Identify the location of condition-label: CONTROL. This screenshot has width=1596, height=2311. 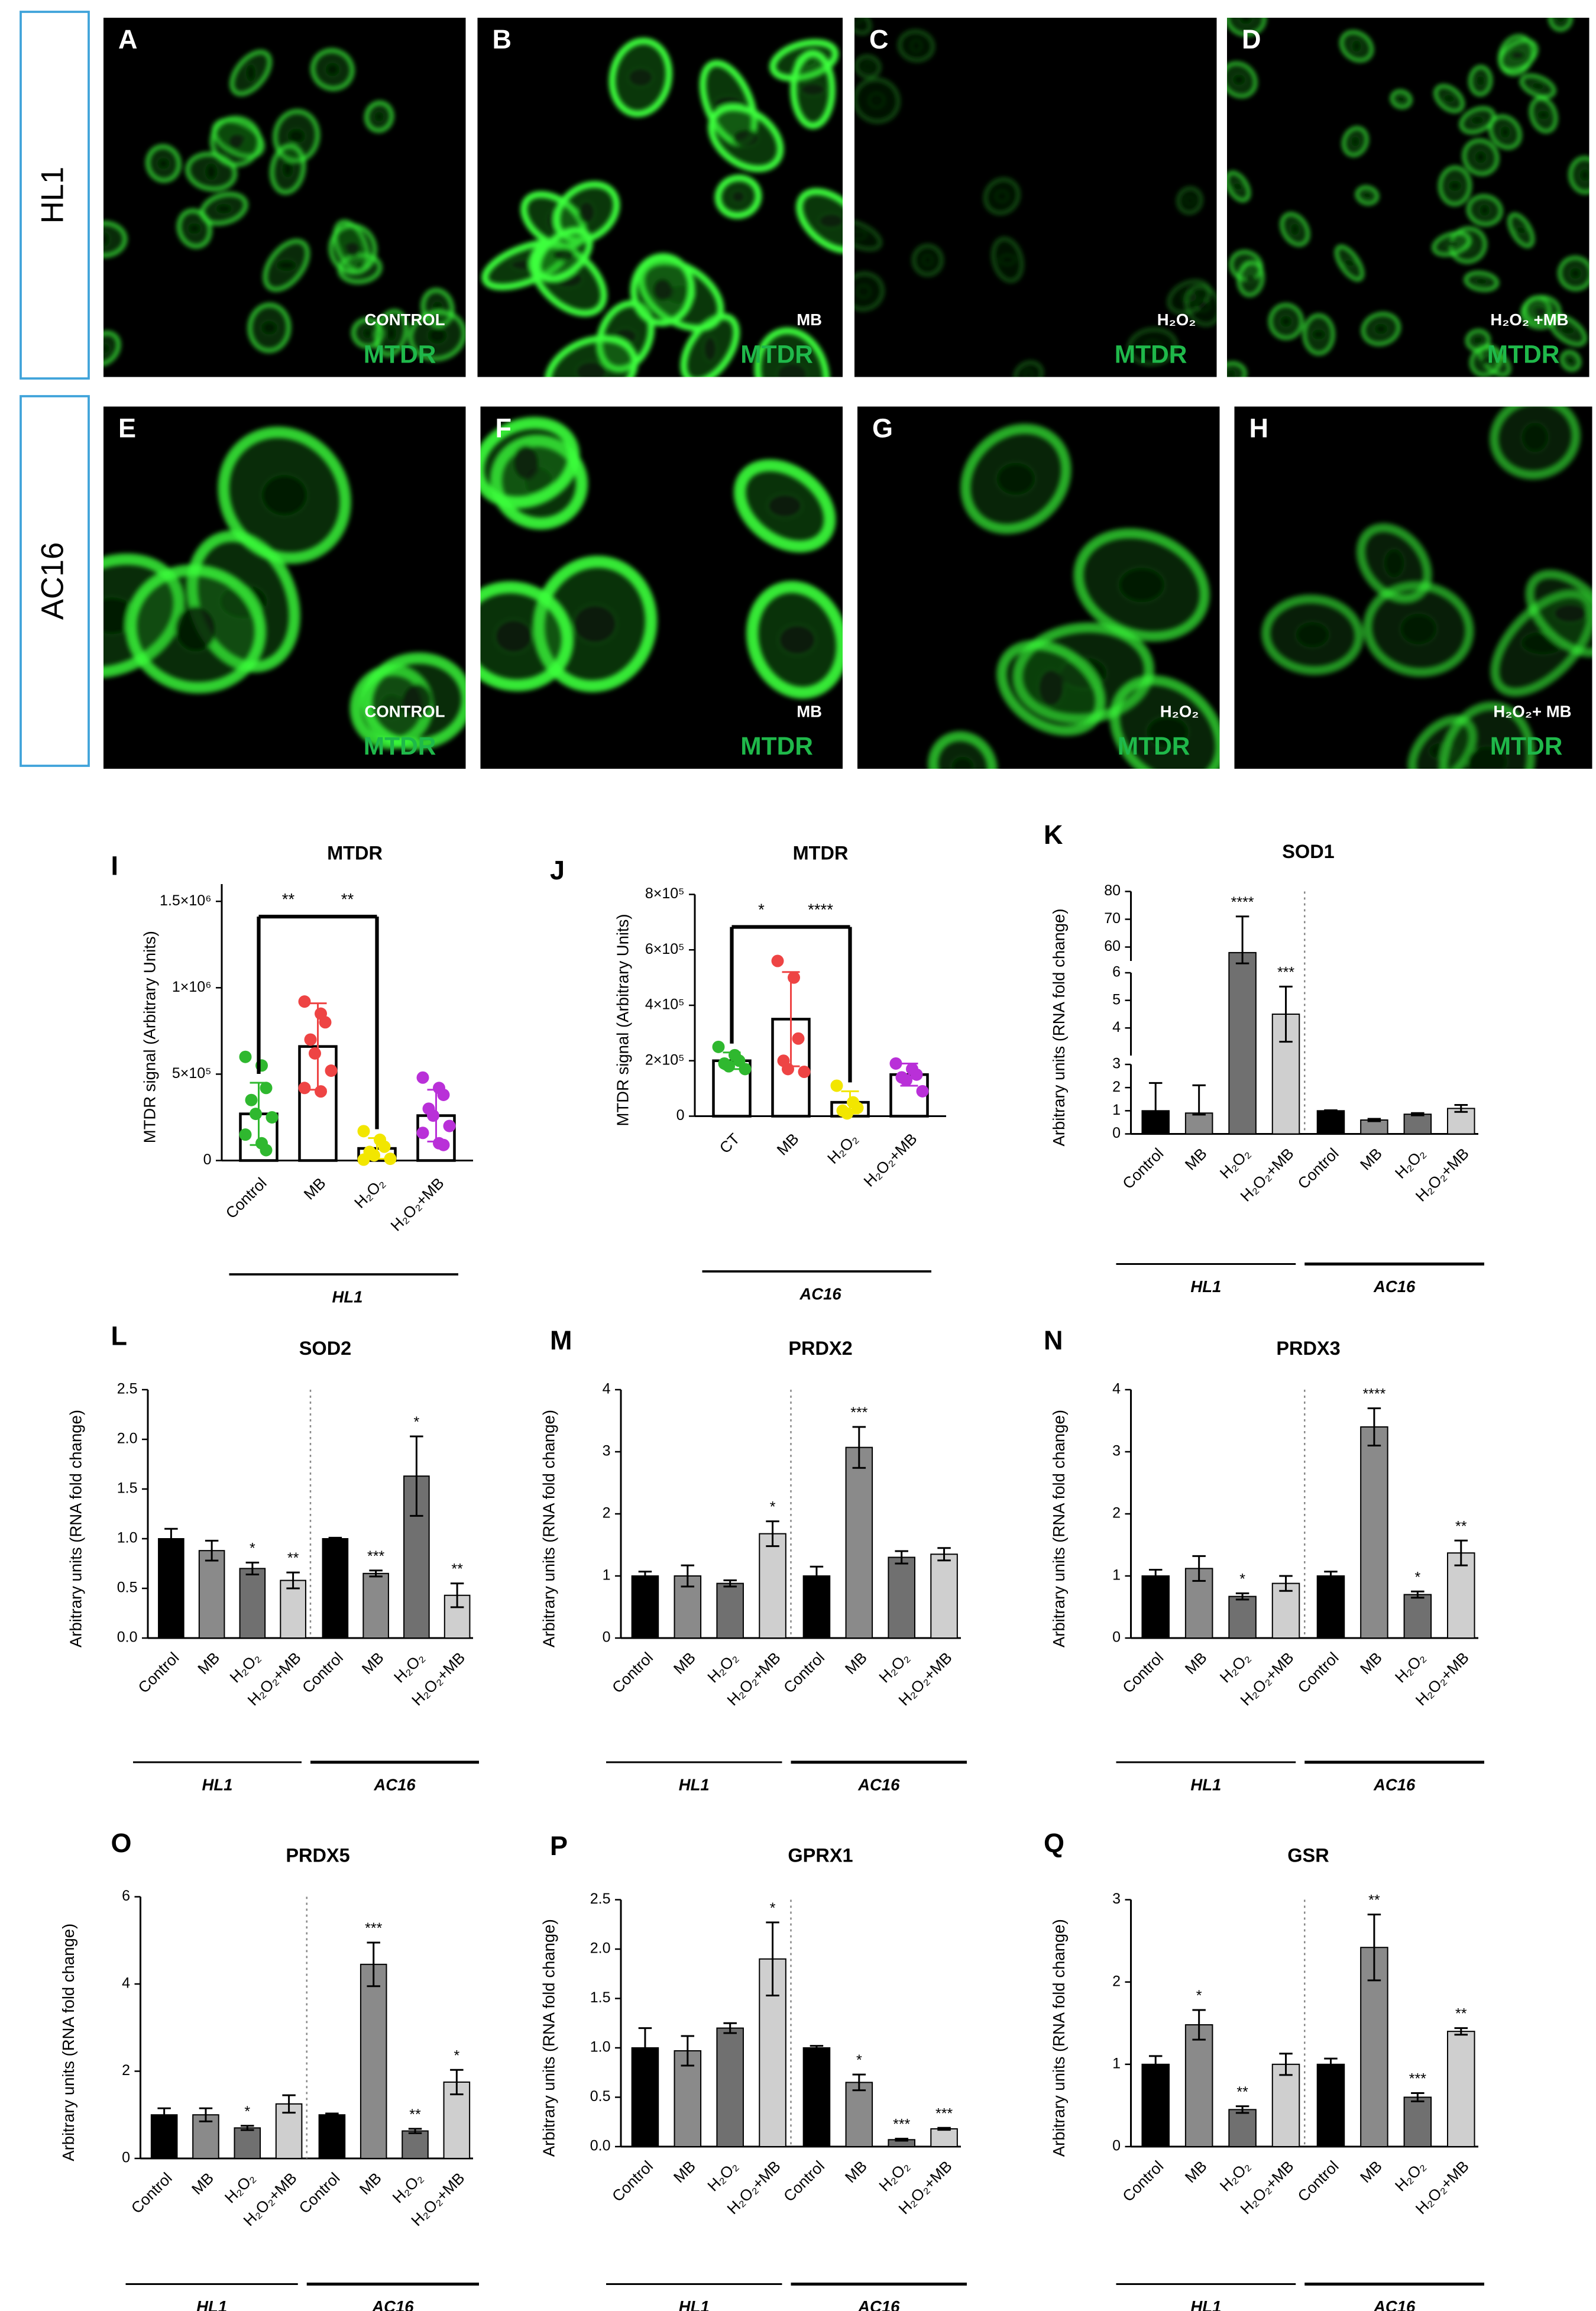
(405, 711).